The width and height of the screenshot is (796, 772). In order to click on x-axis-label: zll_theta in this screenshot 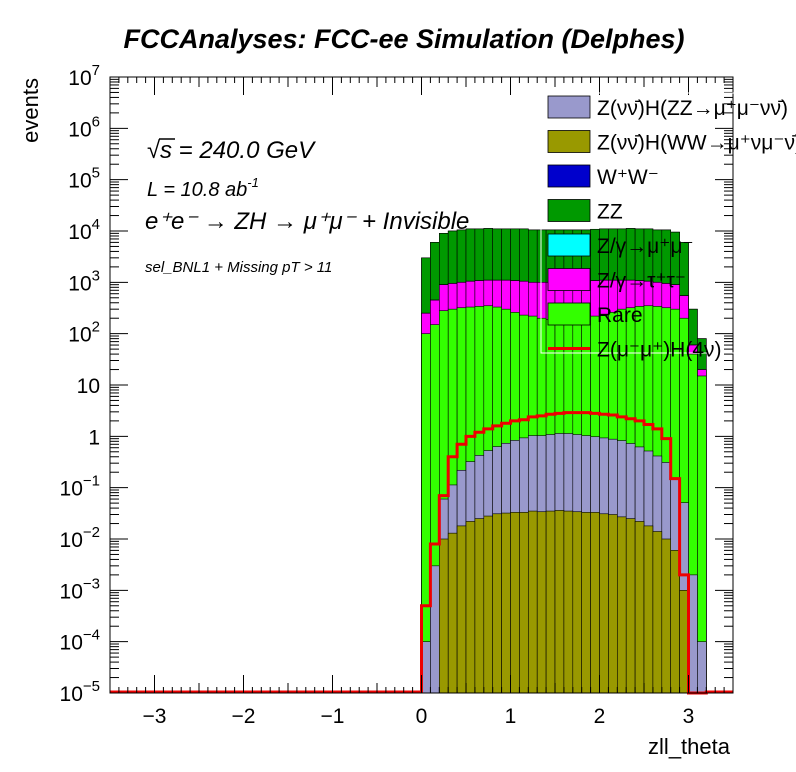, I will do `click(689, 746)`.